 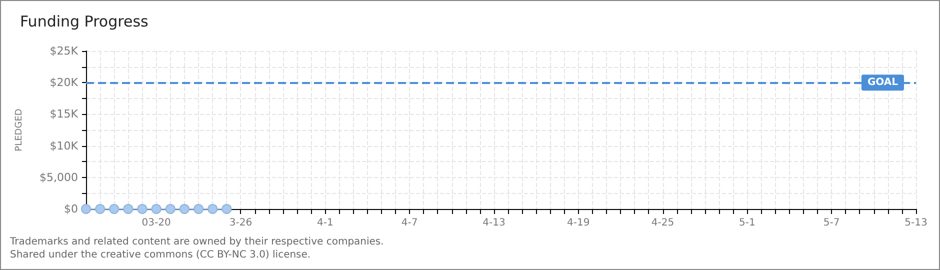 I want to click on x-tick-label: 4-25, so click(x=662, y=223).